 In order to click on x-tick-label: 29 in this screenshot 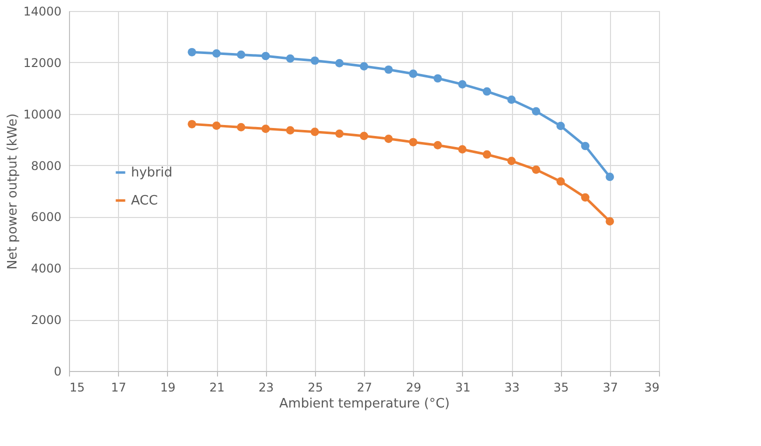, I will do `click(414, 387)`.